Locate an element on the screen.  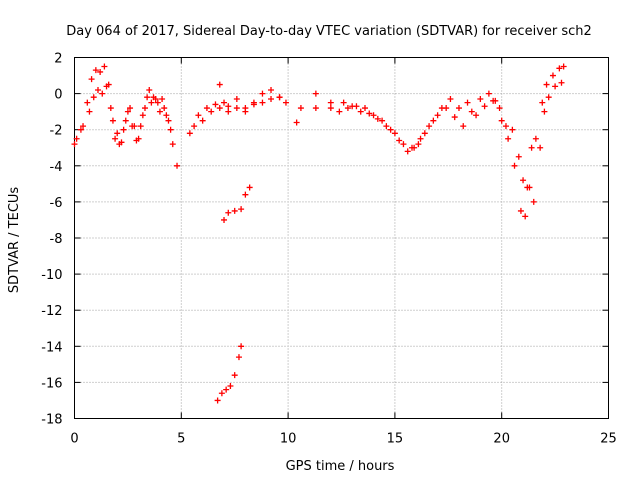
y-tick-label: 0 is located at coordinates (58, 95).